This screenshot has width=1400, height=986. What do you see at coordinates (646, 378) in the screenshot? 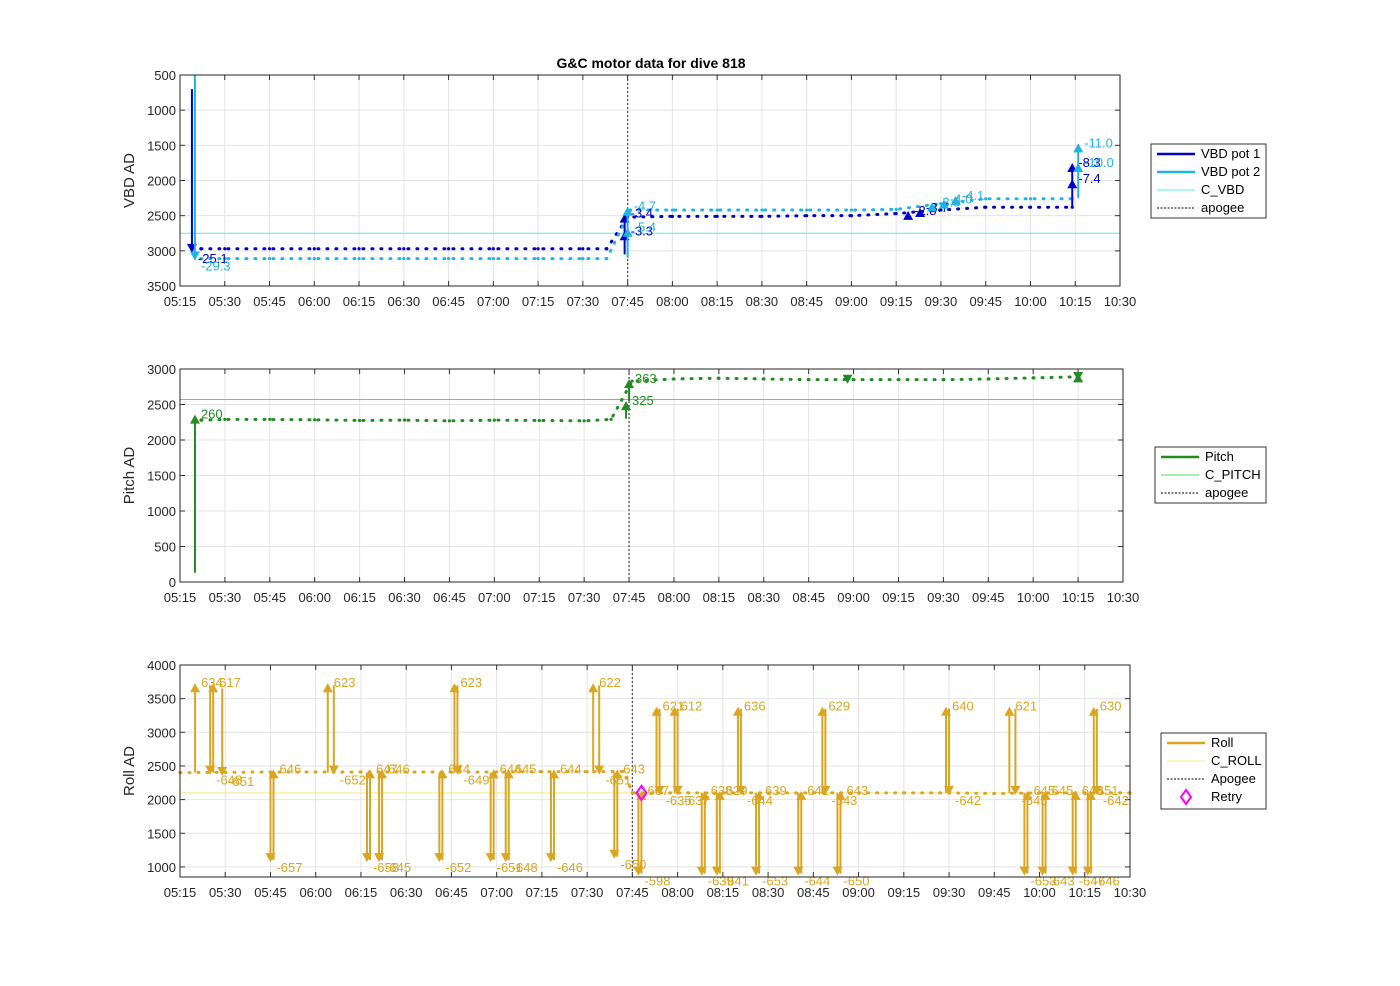
I see `move-label: 363` at bounding box center [646, 378].